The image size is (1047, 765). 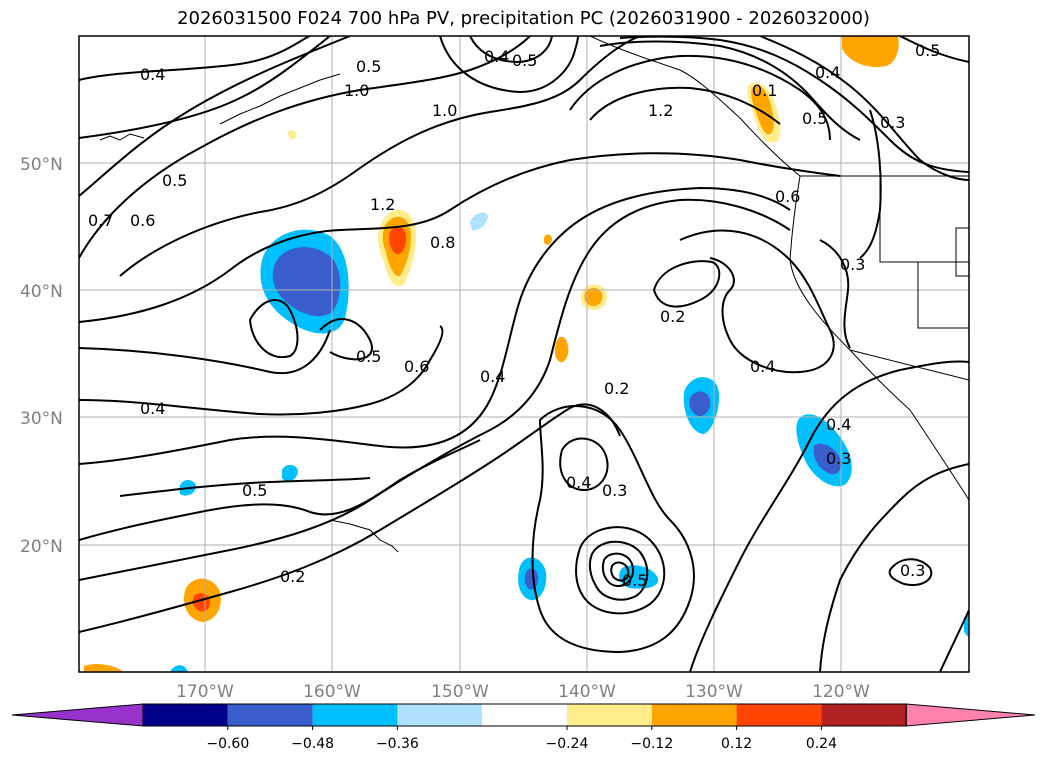 I want to click on contour-label: 0.7, so click(x=100, y=220).